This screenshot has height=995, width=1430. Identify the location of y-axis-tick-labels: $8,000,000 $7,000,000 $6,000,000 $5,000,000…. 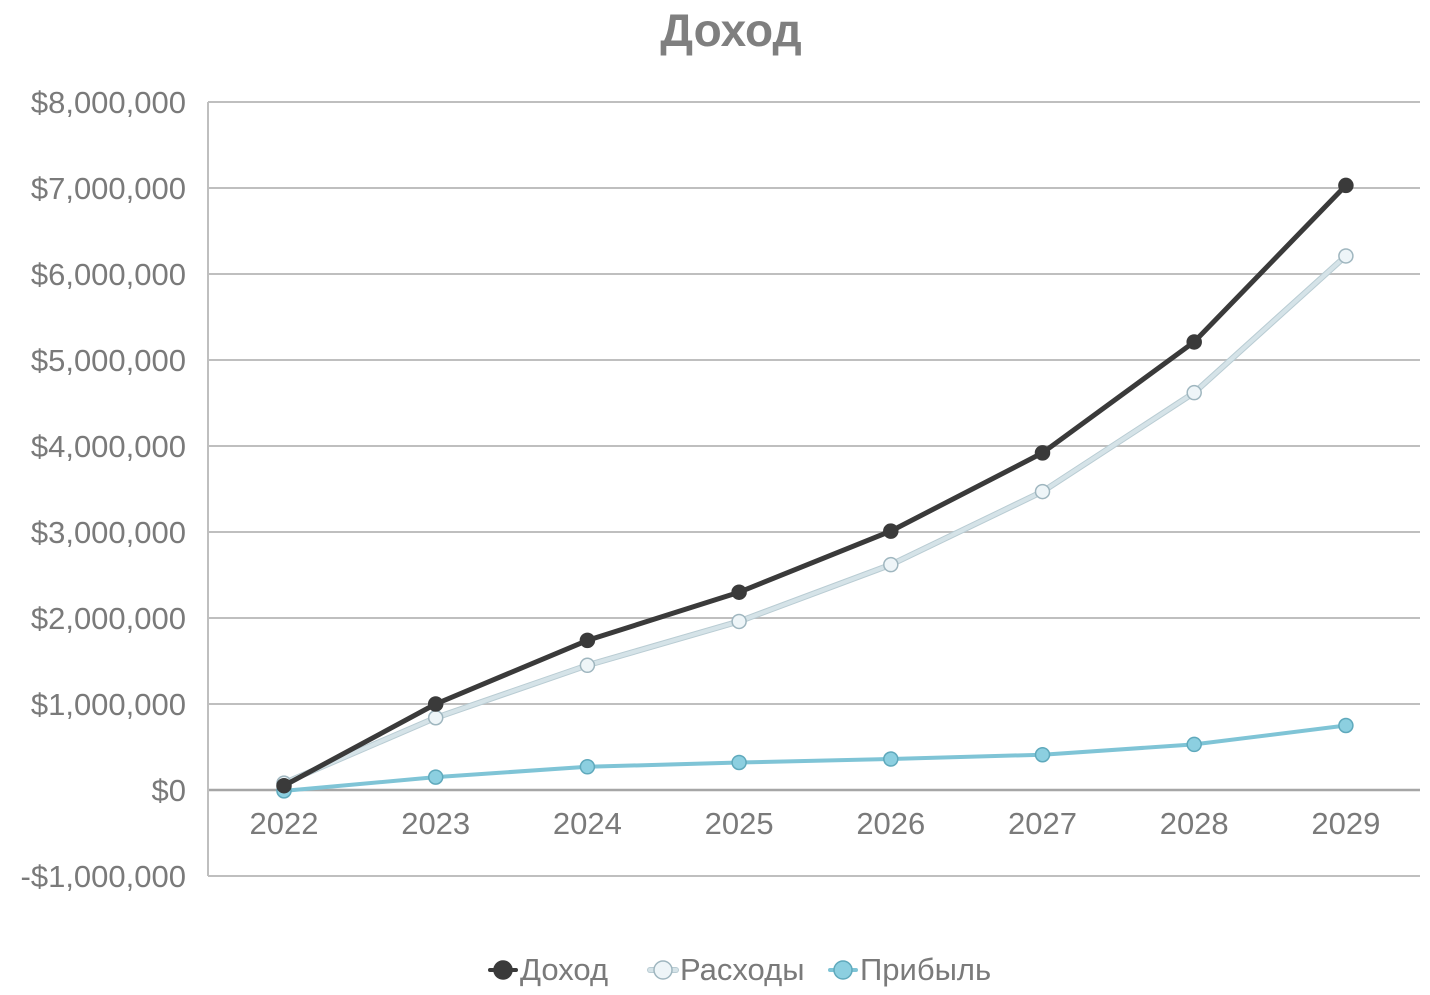
(103, 489).